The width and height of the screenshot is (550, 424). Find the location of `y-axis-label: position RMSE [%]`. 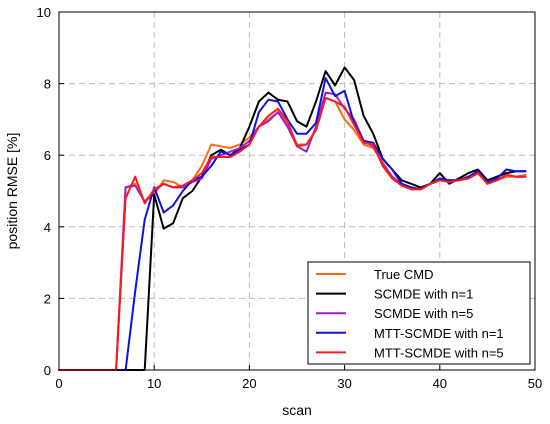

y-axis-label: position RMSE [%] is located at coordinates (12, 191).